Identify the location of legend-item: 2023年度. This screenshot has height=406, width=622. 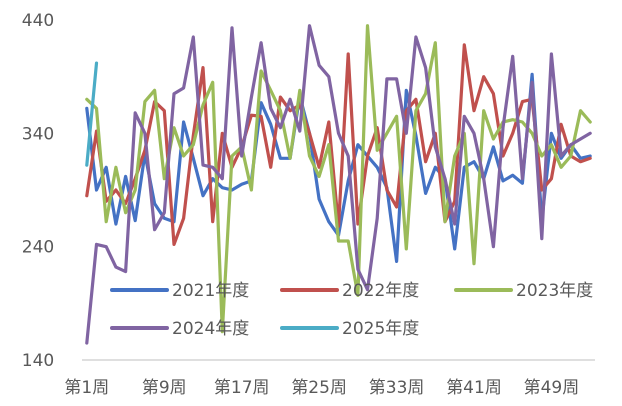
(523, 291).